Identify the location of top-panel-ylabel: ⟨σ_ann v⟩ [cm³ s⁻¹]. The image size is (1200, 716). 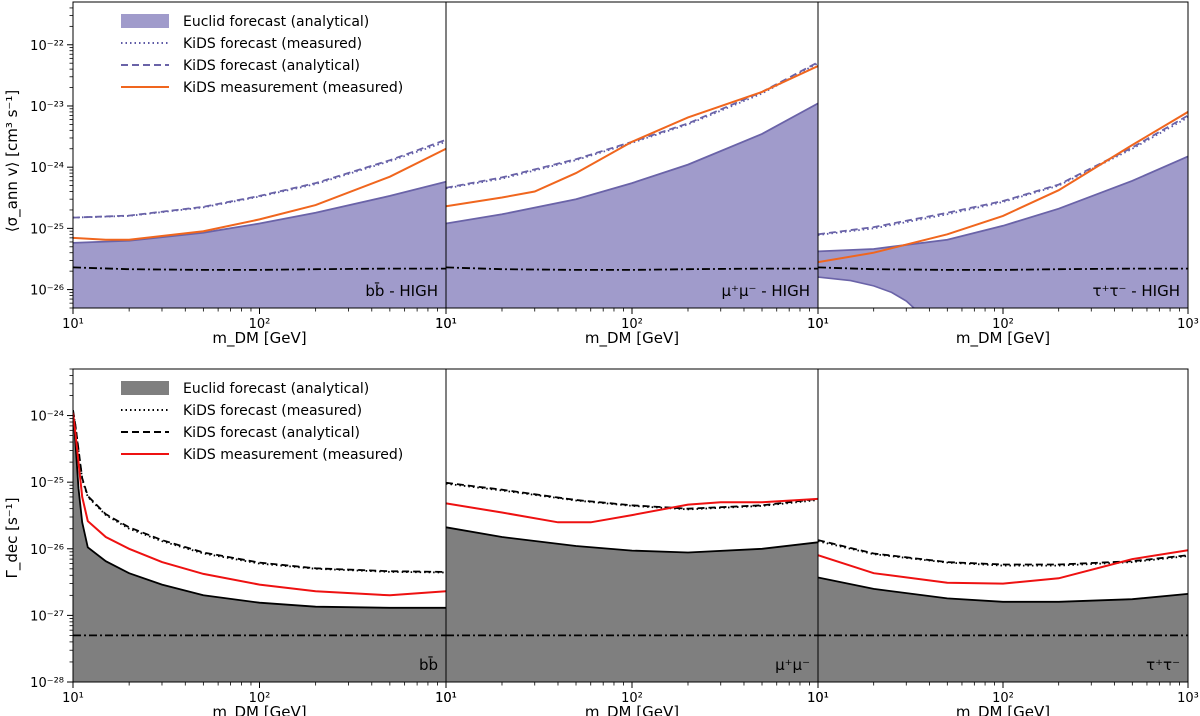
(12, 161).